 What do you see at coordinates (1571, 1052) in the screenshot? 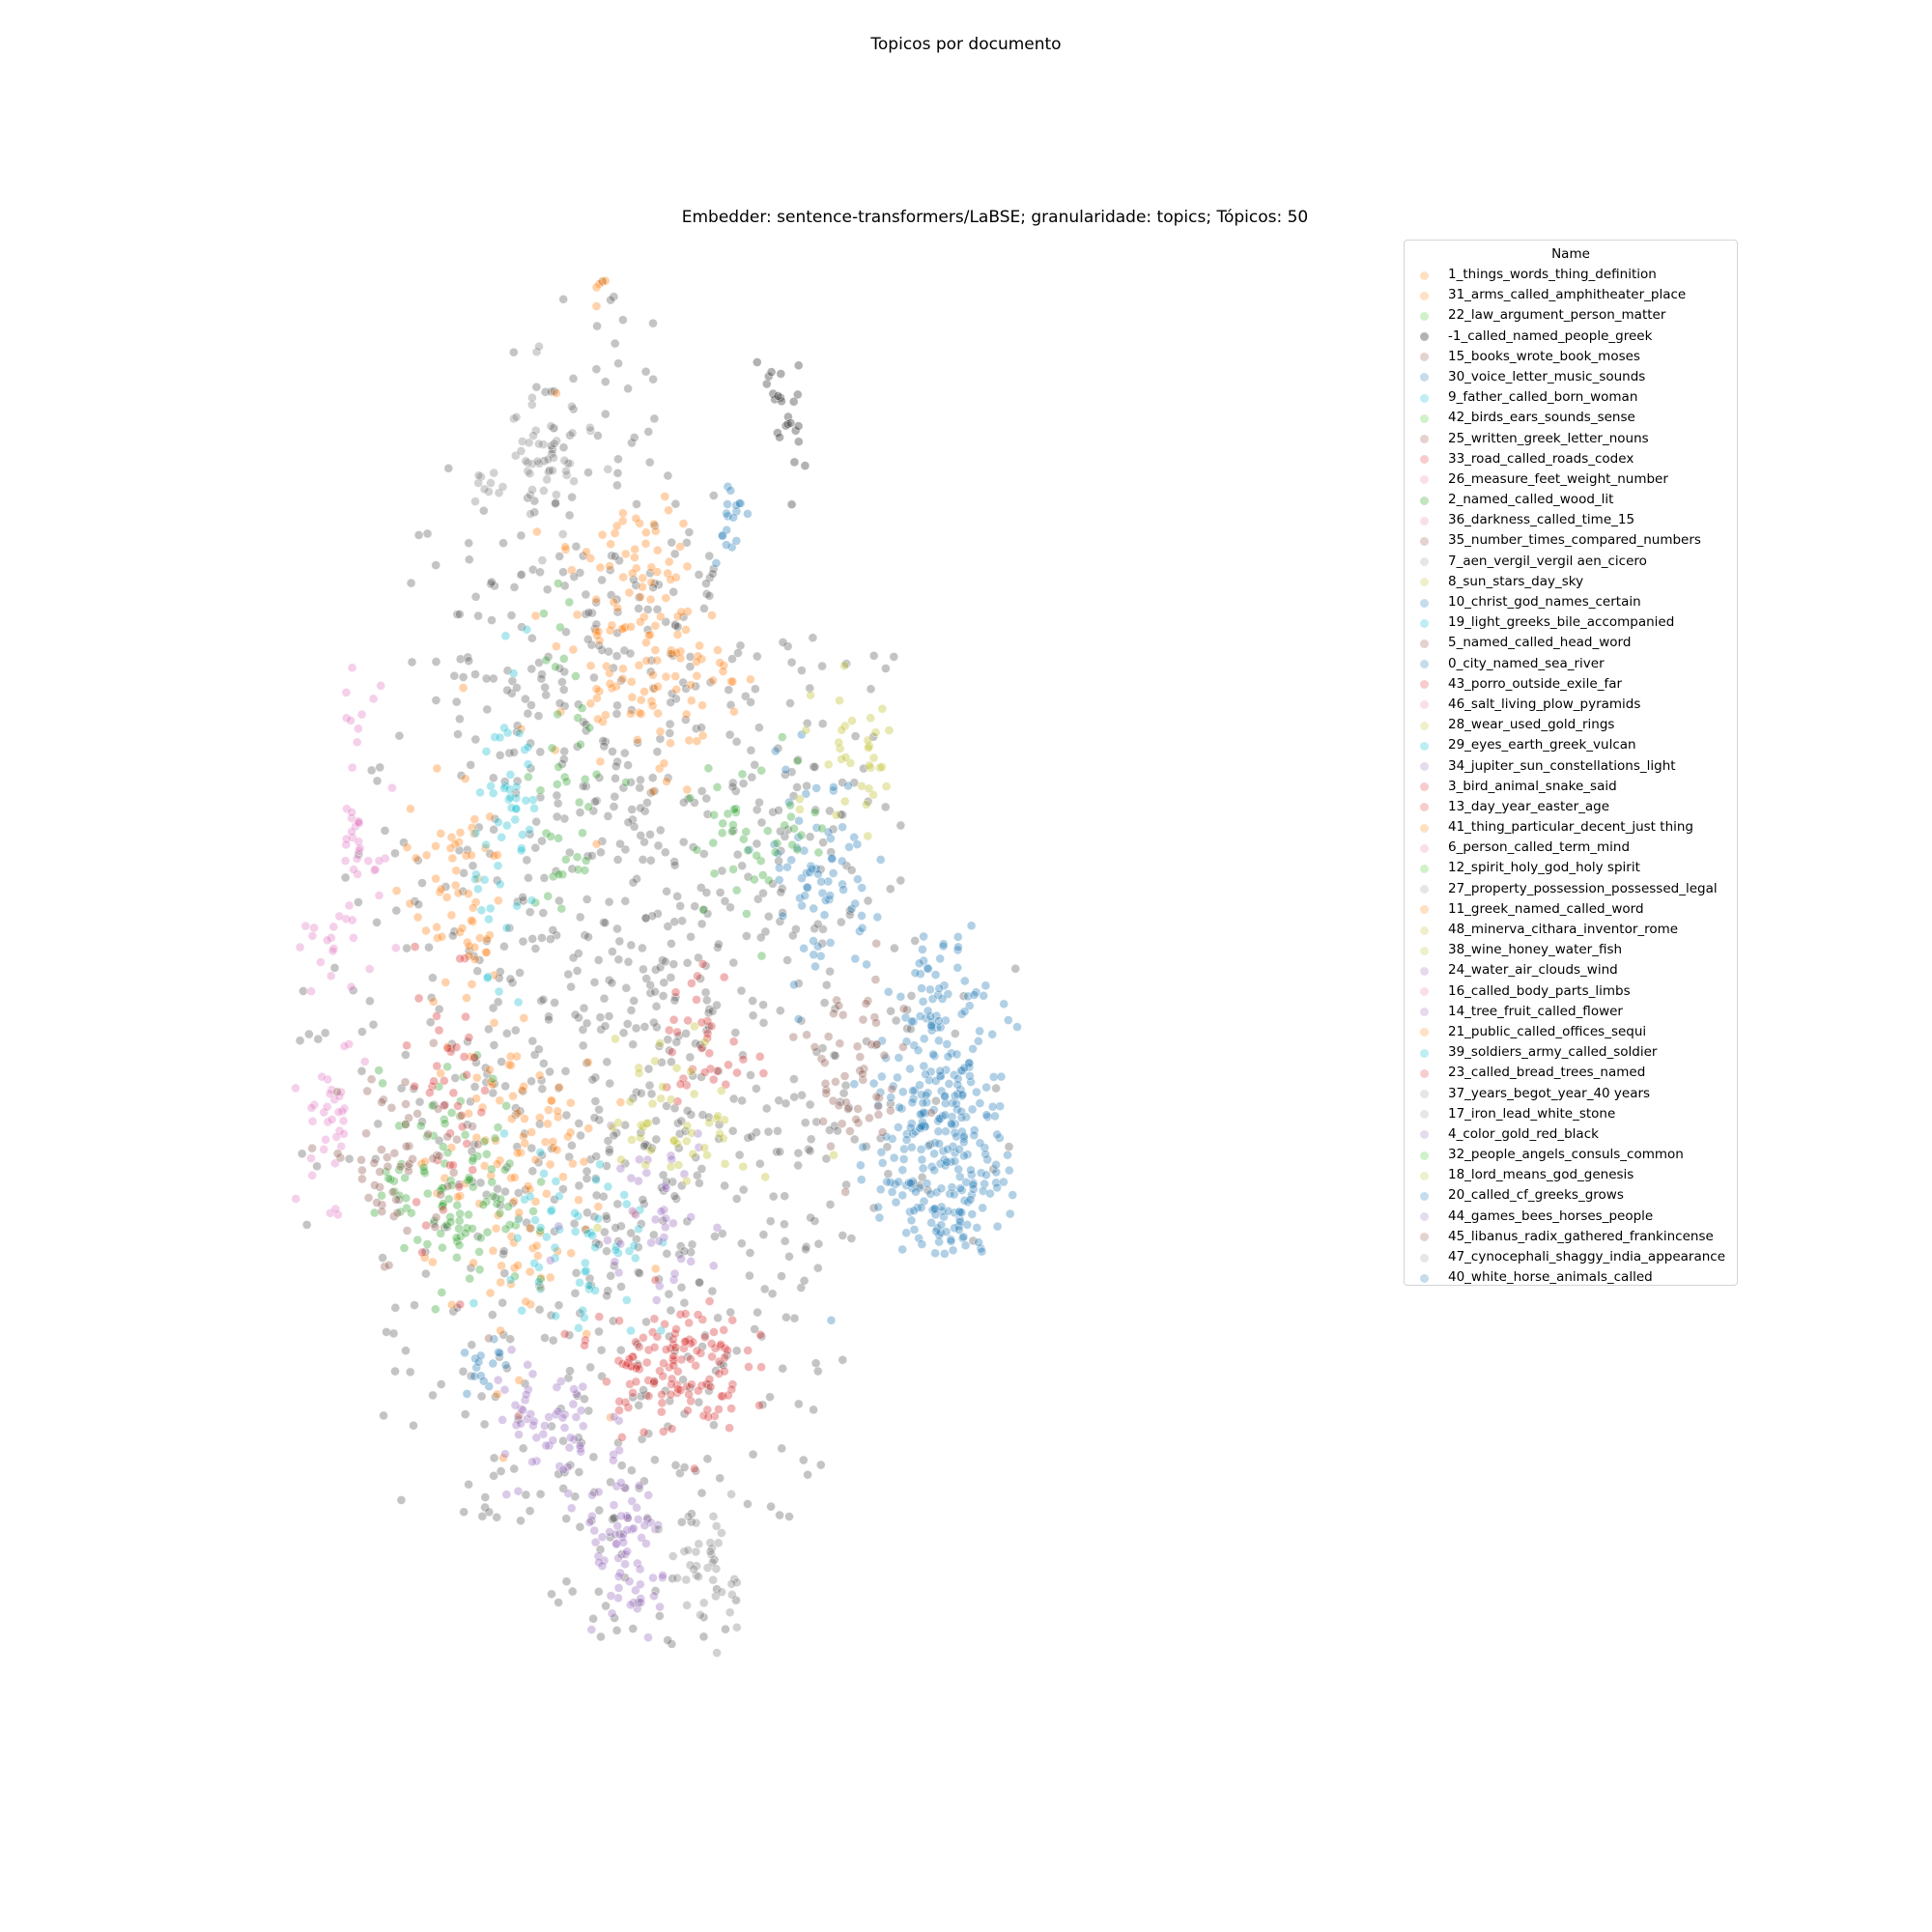
I see `legend-entry: 39_soldiers_army_called_soldier` at bounding box center [1571, 1052].